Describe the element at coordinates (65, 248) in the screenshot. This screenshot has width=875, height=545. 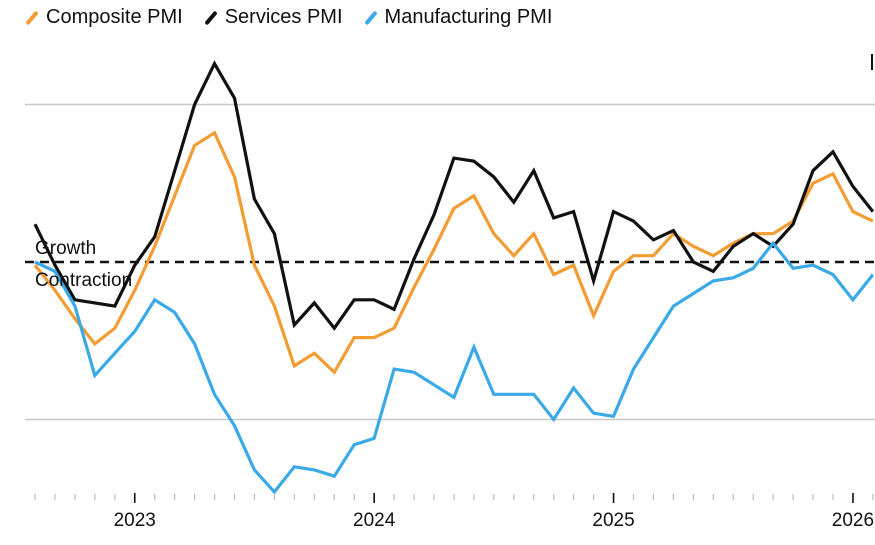
I see `growth-label: Growth` at that location.